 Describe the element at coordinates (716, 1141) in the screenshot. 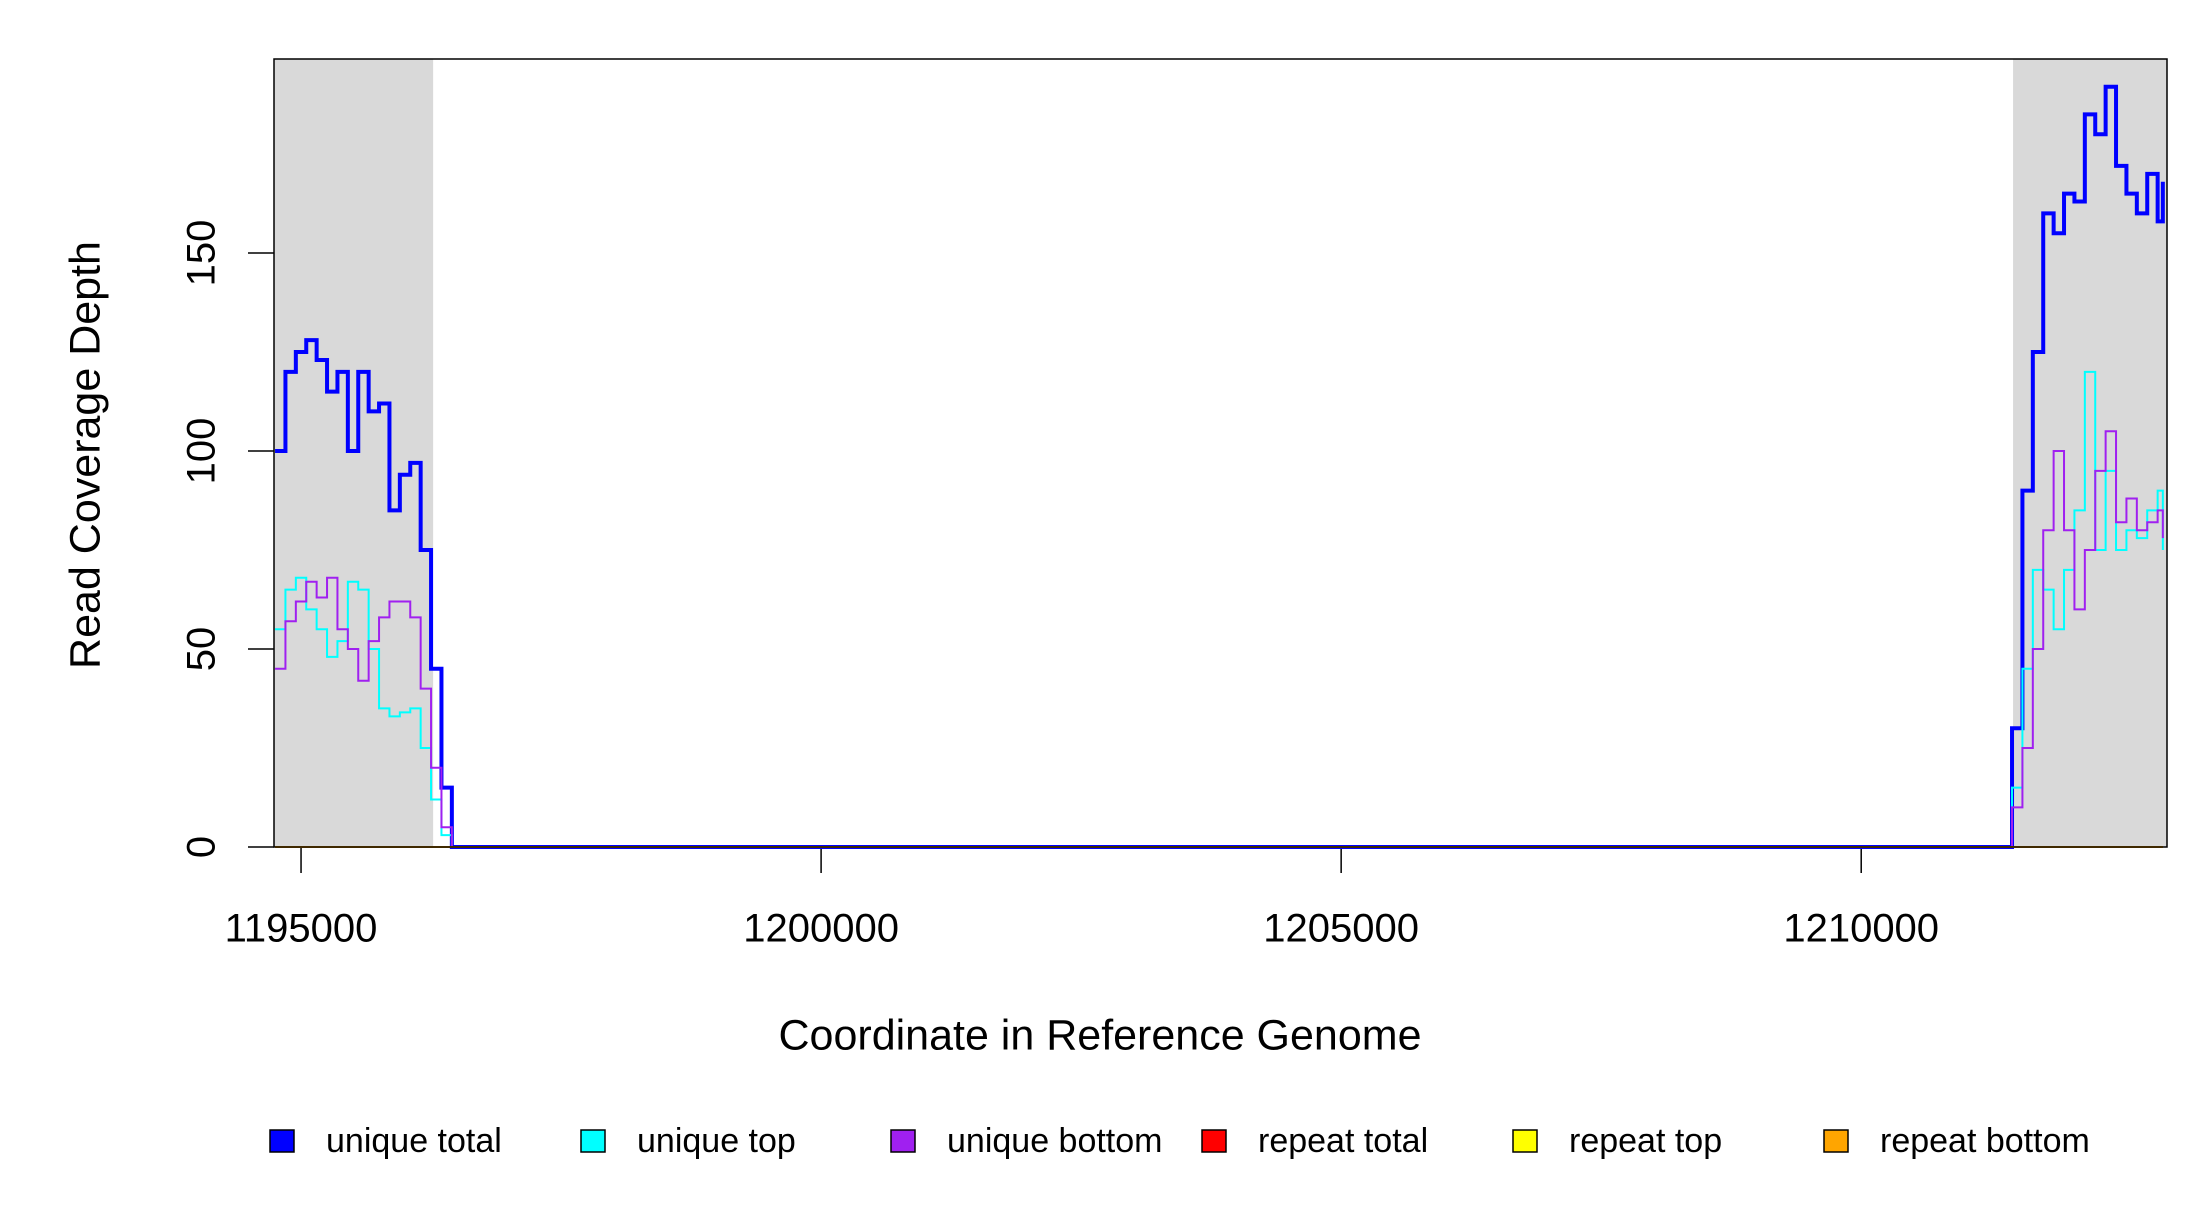

I see `legend-label: unique top` at that location.